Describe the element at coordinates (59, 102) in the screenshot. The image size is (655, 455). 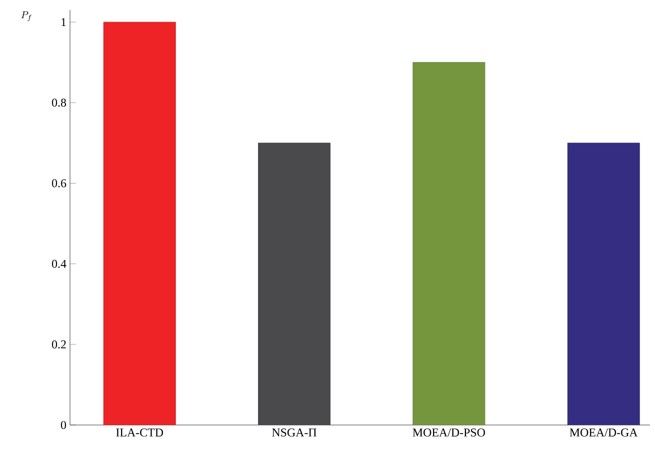
I see `y-tick-label: 0.8` at that location.